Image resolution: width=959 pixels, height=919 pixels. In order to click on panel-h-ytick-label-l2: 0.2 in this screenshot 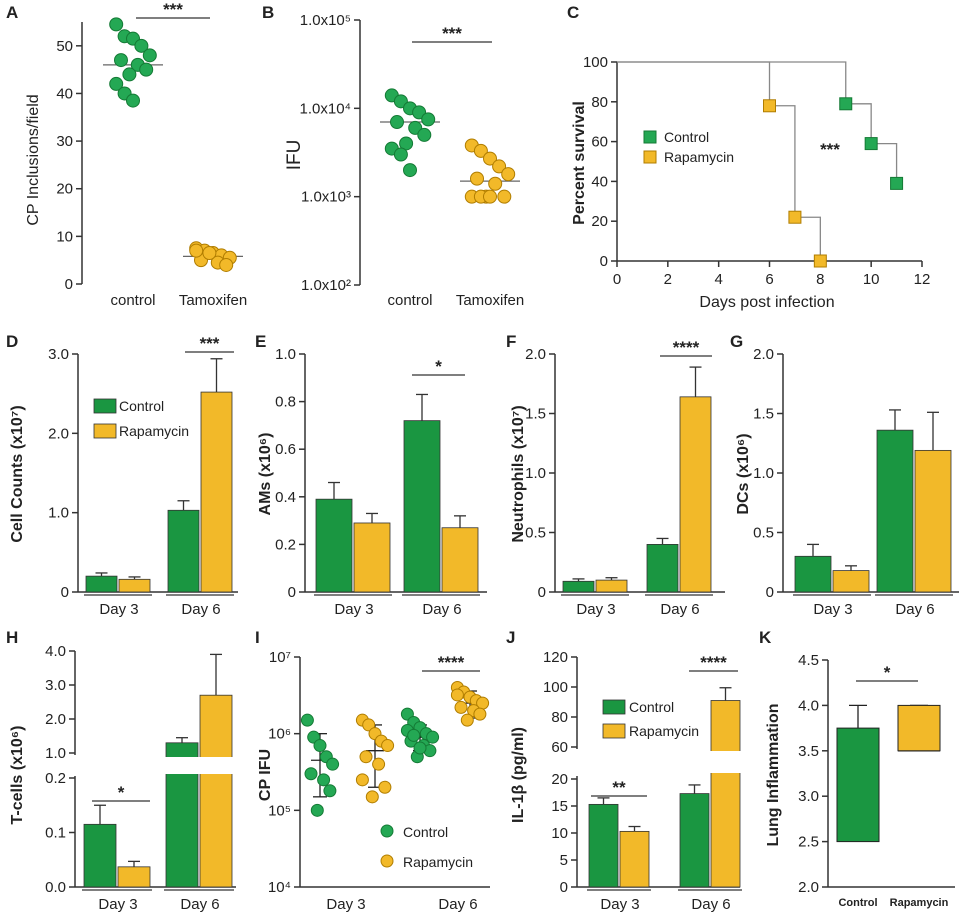, I will do `click(55, 778)`.